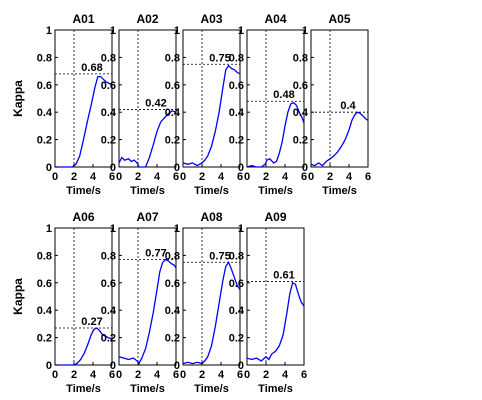  Describe the element at coordinates (91, 322) in the screenshot. I see `peak-label-a06: 0.27` at that location.